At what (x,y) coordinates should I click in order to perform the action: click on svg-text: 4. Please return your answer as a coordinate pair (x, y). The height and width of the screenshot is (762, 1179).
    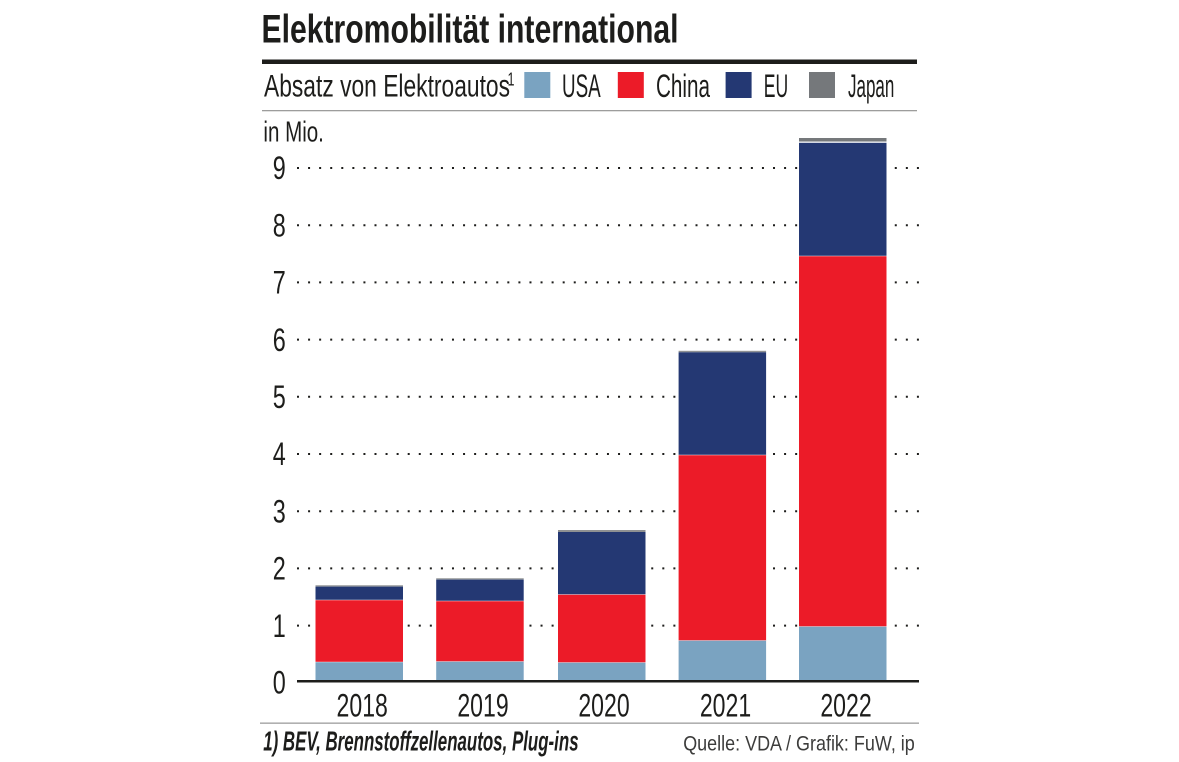
    Looking at the image, I should click on (279, 454).